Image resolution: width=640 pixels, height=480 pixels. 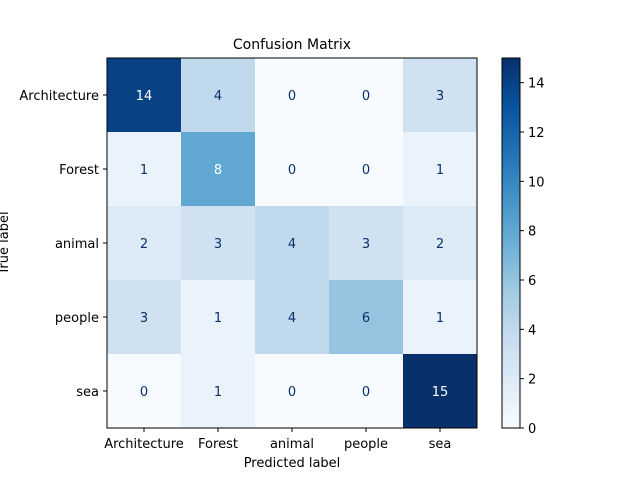 I want to click on y-axis-label: True label, so click(x=6, y=243).